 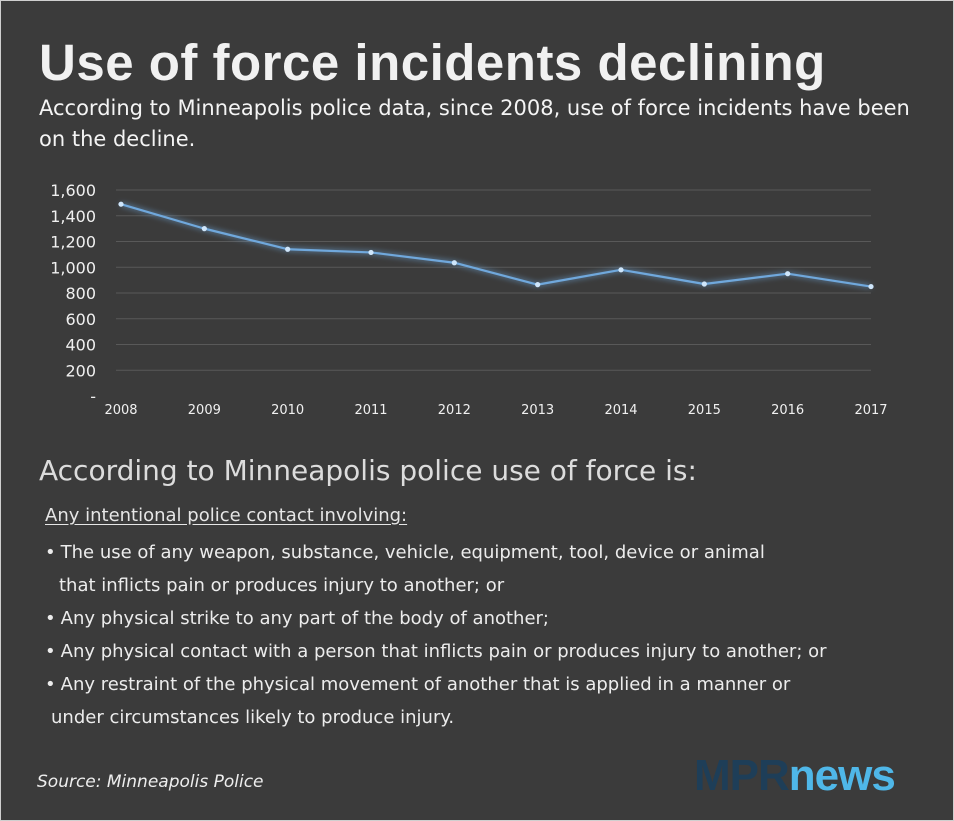 What do you see at coordinates (73, 242) in the screenshot?
I see `y-tick-label: 1,200` at bounding box center [73, 242].